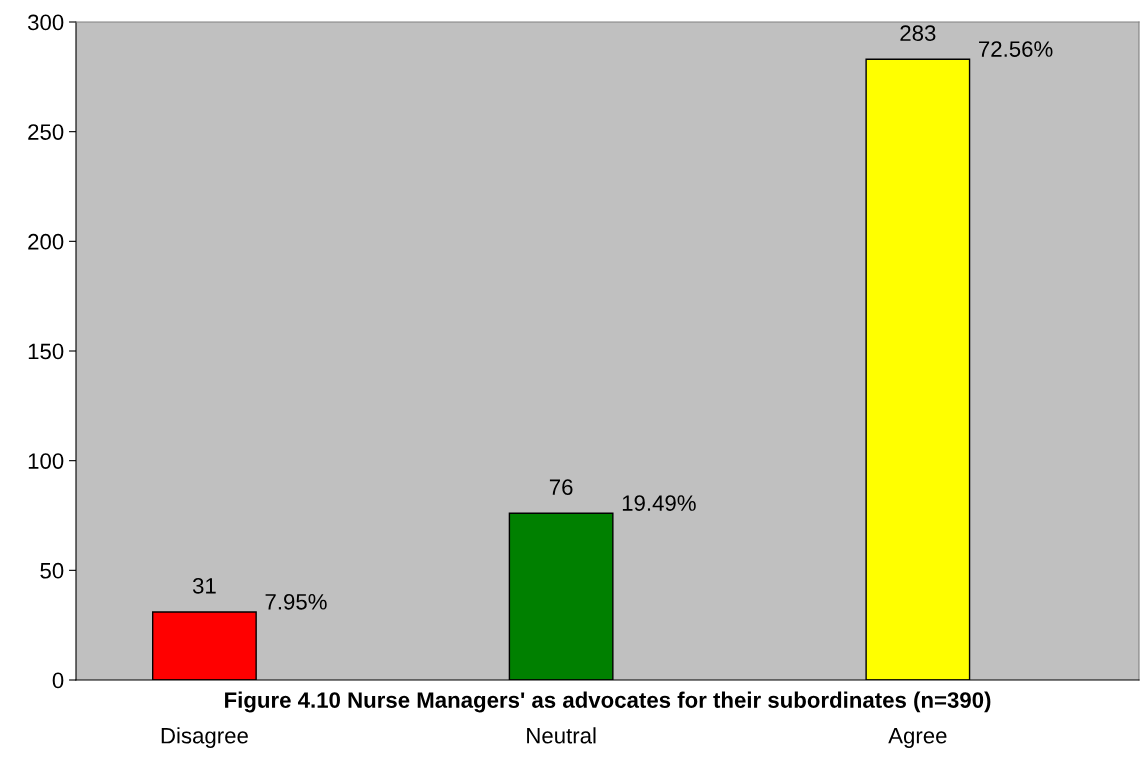 The width and height of the screenshot is (1141, 759). I want to click on data-label: 31, so click(204, 585).